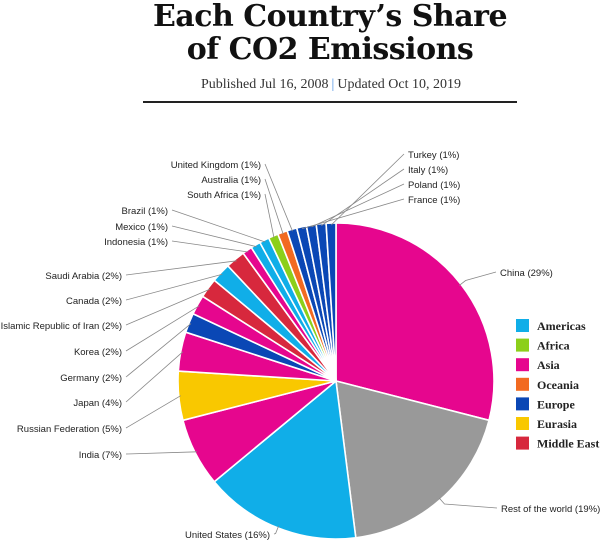 Image resolution: width=604 pixels, height=544 pixels. I want to click on label-islamic-republic-of-iran: Islamic Republic of Iran (2%), so click(61, 326).